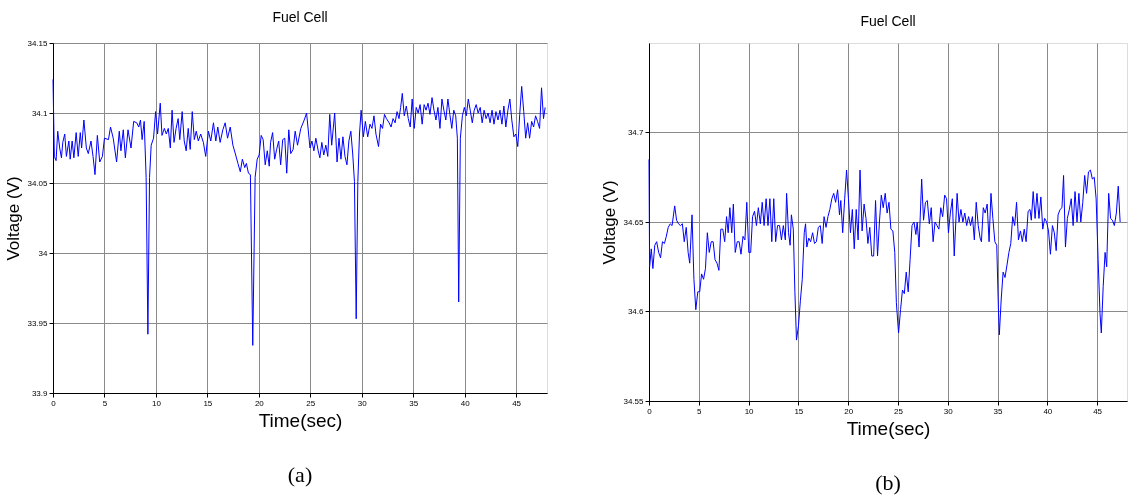  Describe the element at coordinates (40, 113) in the screenshot. I see `y-tick-label: 34.1` at that location.